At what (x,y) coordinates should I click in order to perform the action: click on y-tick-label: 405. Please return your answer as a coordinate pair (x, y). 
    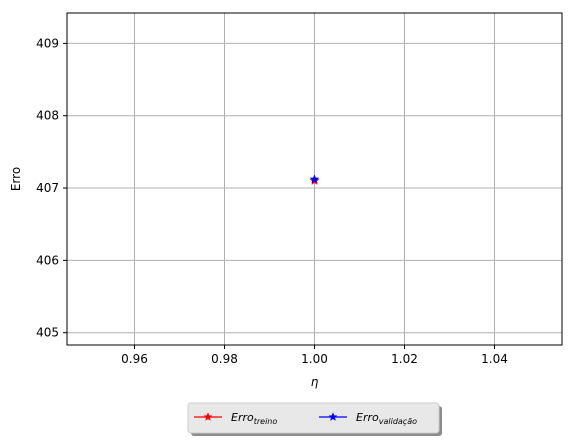
    Looking at the image, I should click on (47, 333).